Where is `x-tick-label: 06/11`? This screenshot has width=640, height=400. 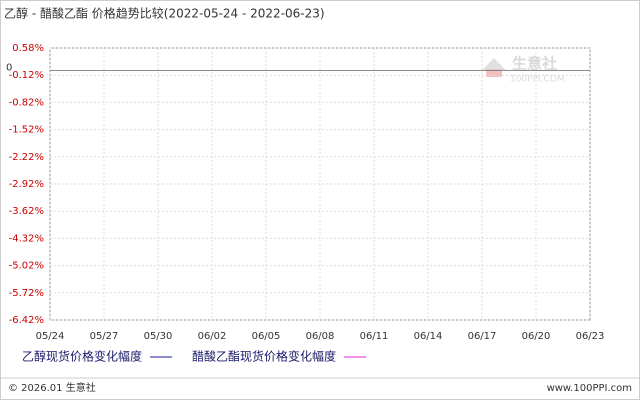
x-tick-label: 06/11 is located at coordinates (374, 336).